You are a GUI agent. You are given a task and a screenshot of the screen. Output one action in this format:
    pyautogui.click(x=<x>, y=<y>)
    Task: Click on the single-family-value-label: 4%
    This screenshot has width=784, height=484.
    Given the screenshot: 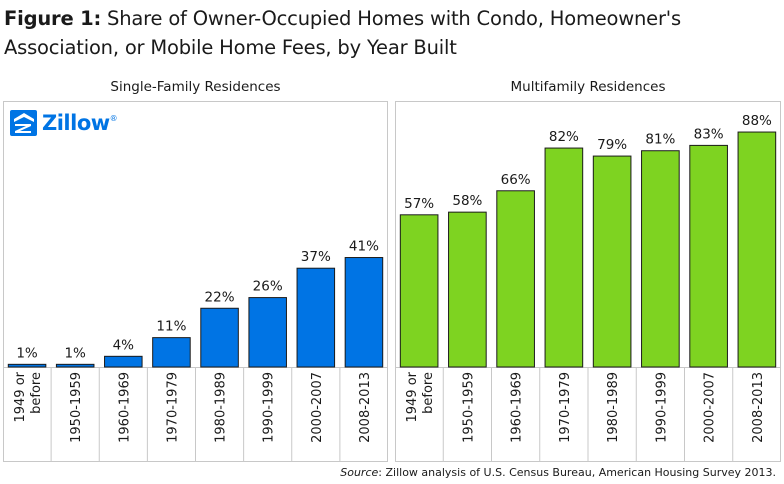 What is the action you would take?
    pyautogui.click(x=124, y=345)
    